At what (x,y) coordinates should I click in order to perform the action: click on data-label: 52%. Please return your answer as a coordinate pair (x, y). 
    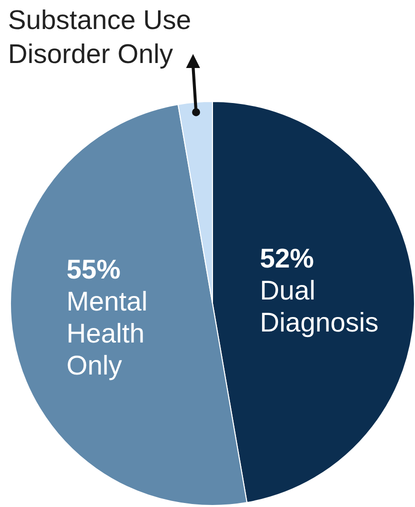
    Looking at the image, I should click on (287, 258).